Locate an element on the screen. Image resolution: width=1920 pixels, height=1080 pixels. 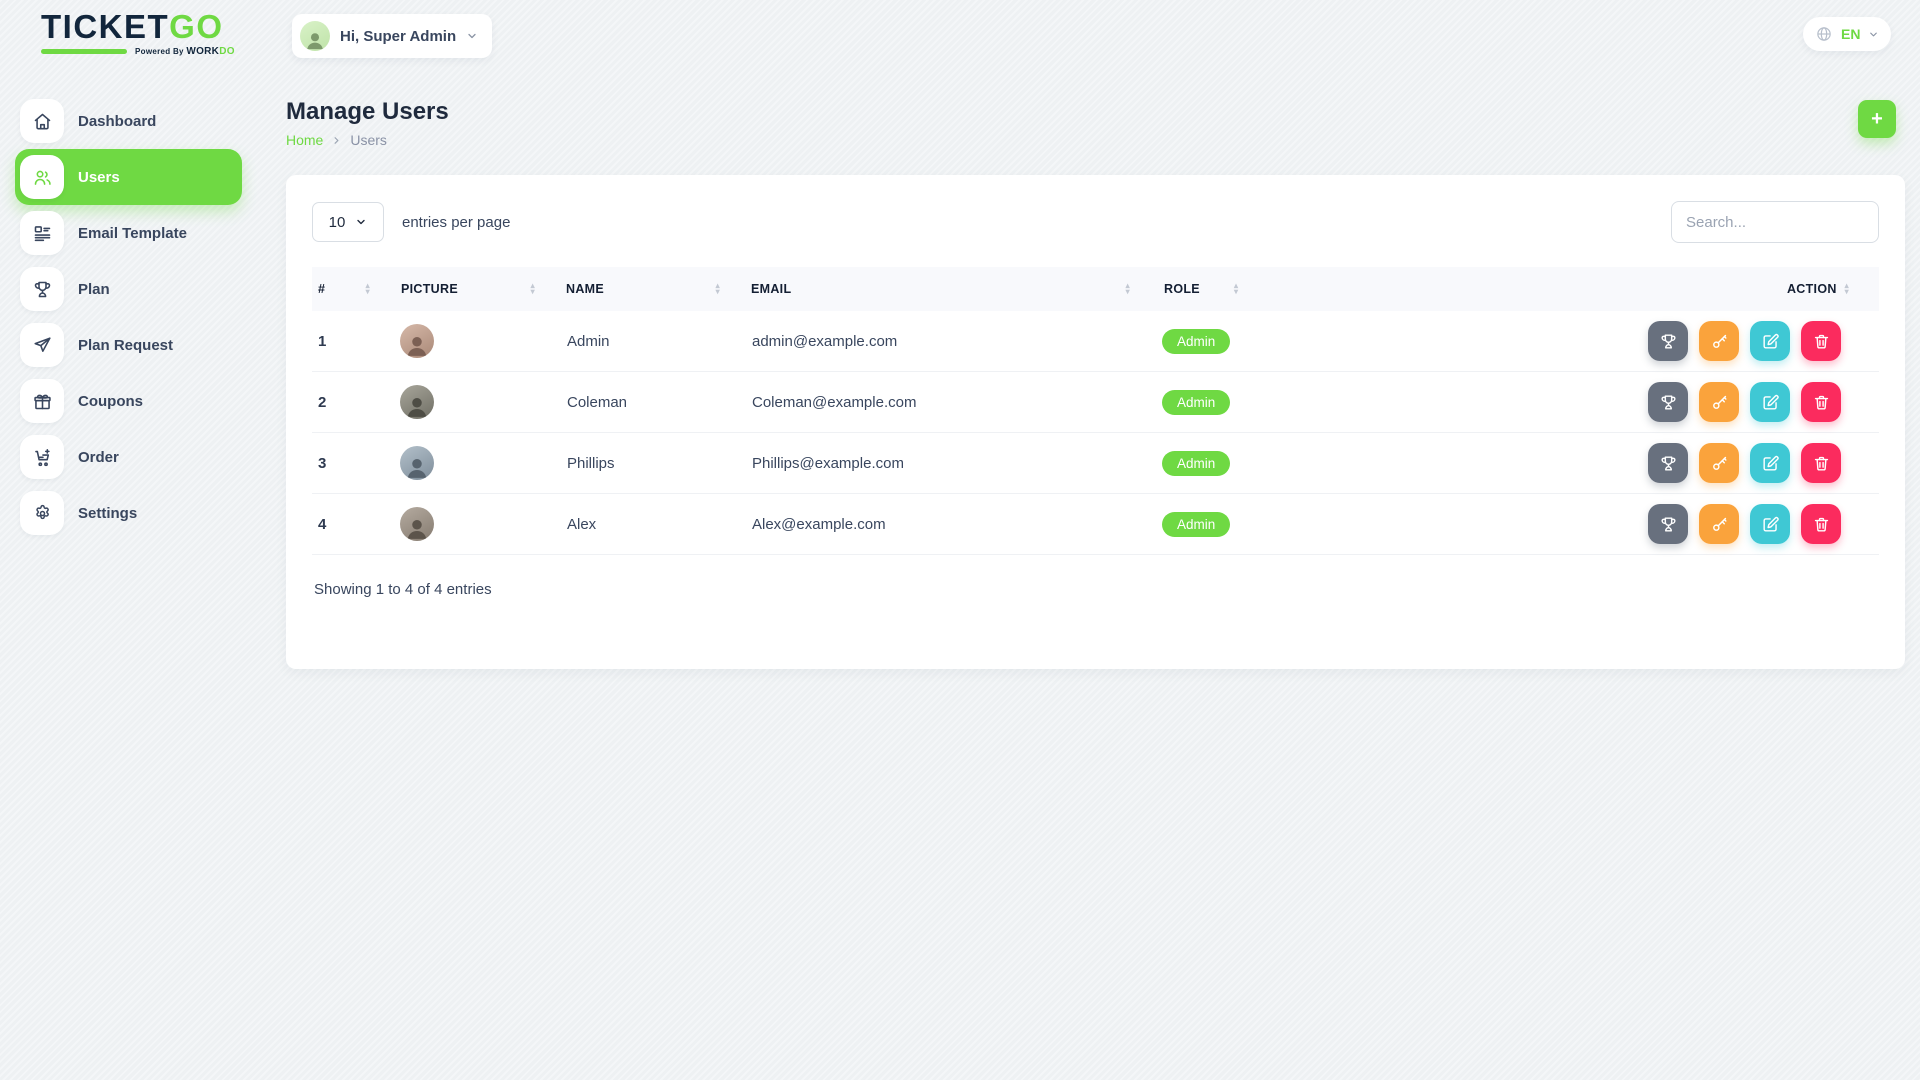
table-row: 3 Phillips Phillips@example.com Admin is located at coordinates (1095, 463).